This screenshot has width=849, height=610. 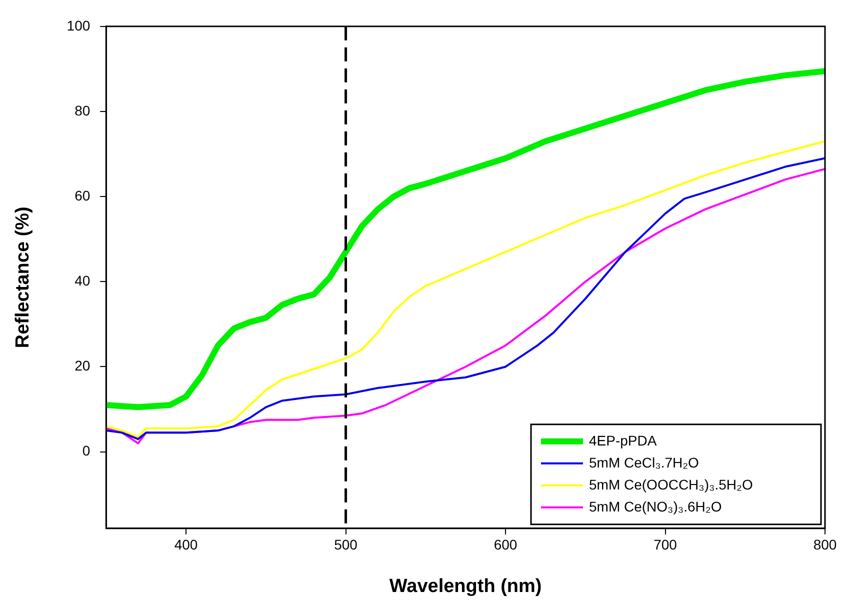 I want to click on legend-label: 5mM Ce(NO₃)₃.6H₂O, so click(x=655, y=506).